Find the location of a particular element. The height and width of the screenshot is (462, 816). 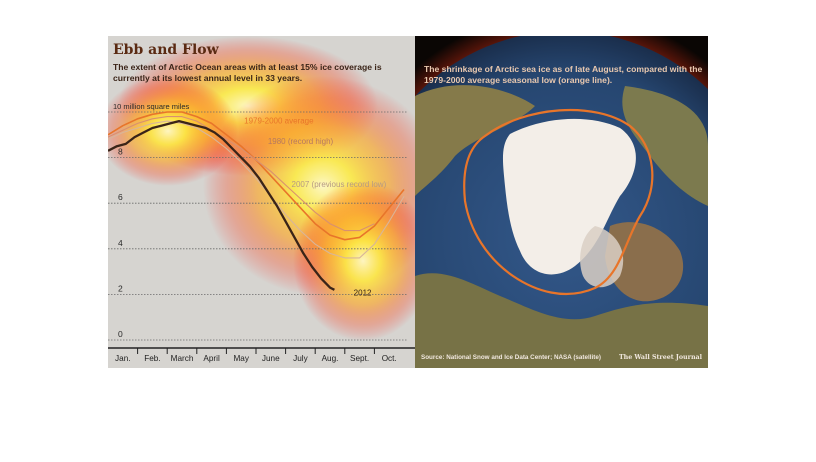

x-tick-label: Sept. is located at coordinates (359, 358).